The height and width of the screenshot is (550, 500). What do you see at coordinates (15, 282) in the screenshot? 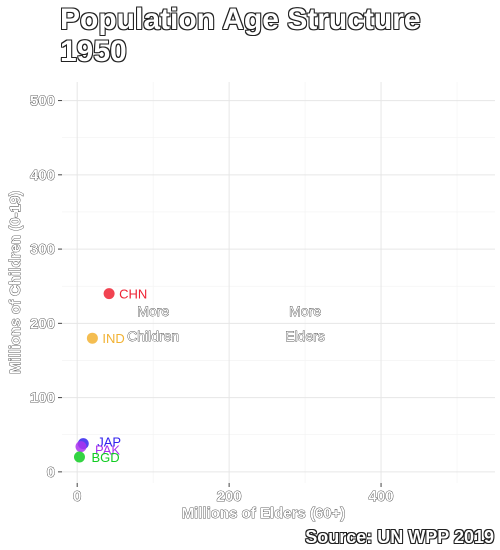
I see `y-axis-title: Millions of Children (0-19)` at bounding box center [15, 282].